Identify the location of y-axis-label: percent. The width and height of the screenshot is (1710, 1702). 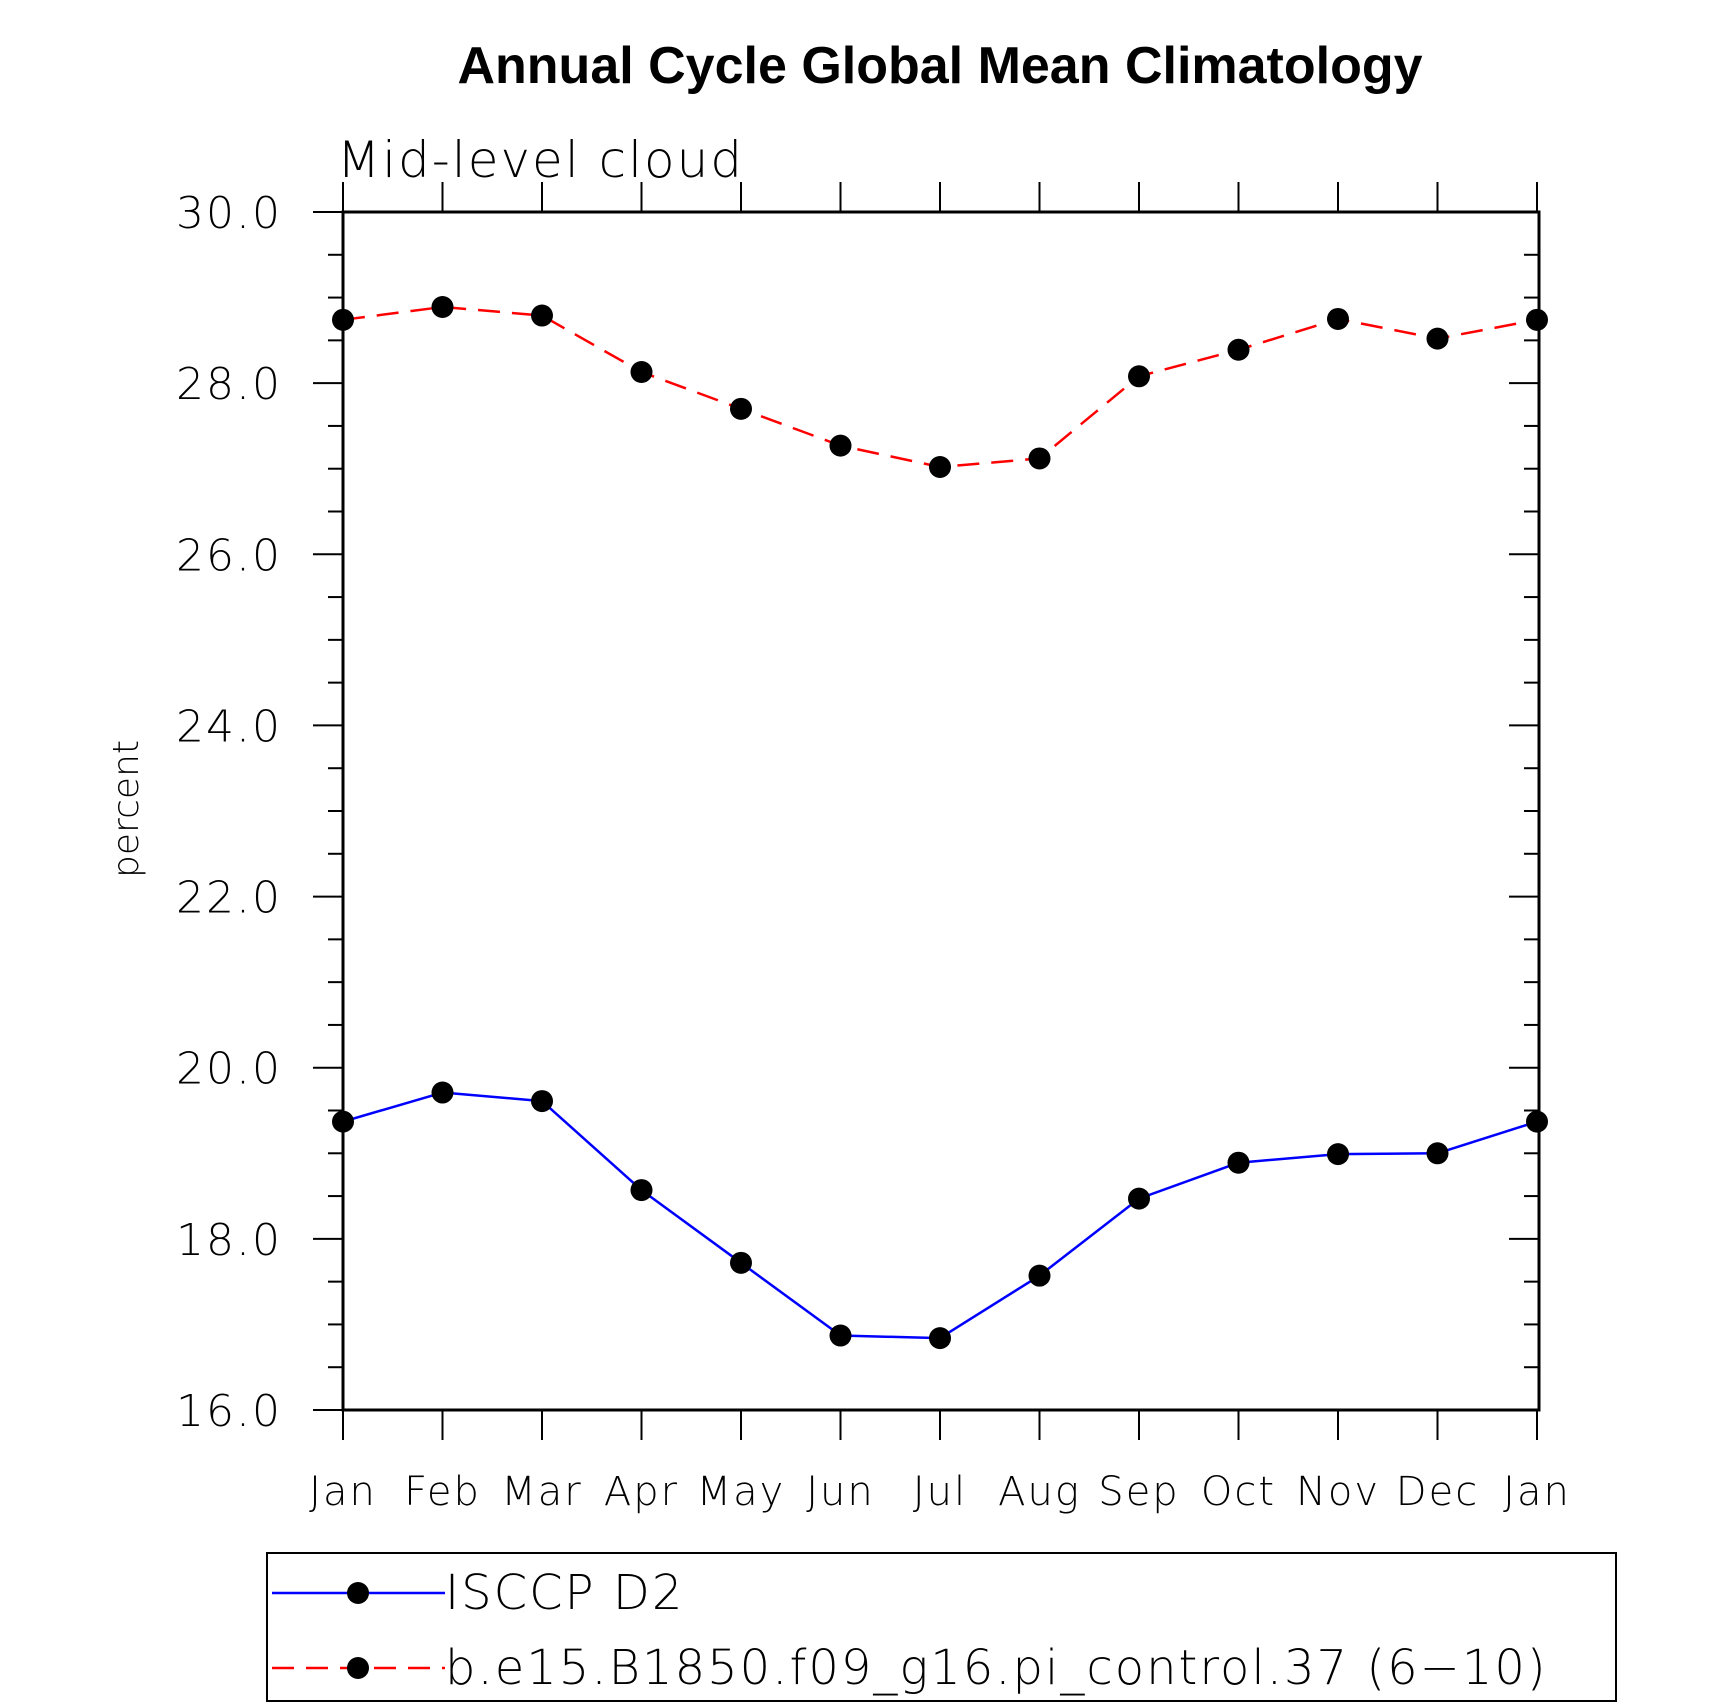
(126, 809).